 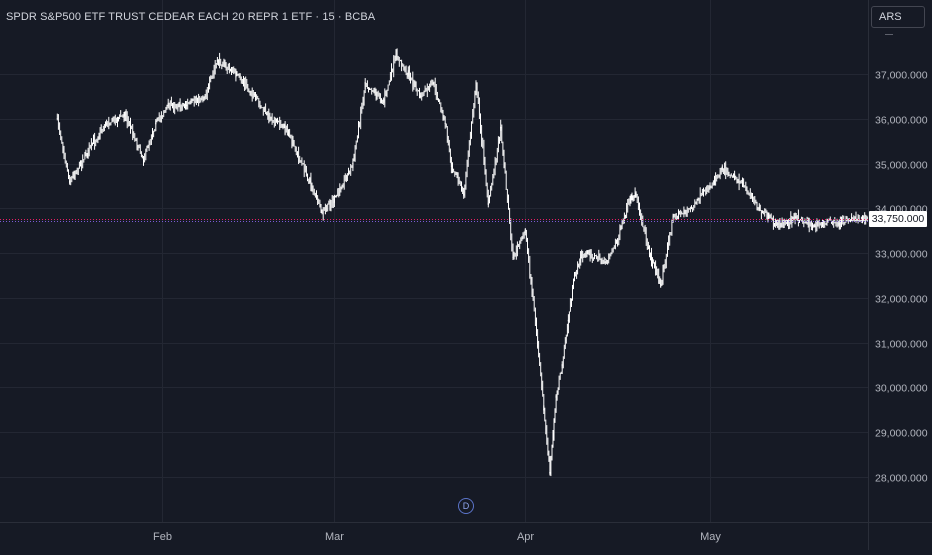 What do you see at coordinates (901, 345) in the screenshot?
I see `y-tick-label: 31,000.000` at bounding box center [901, 345].